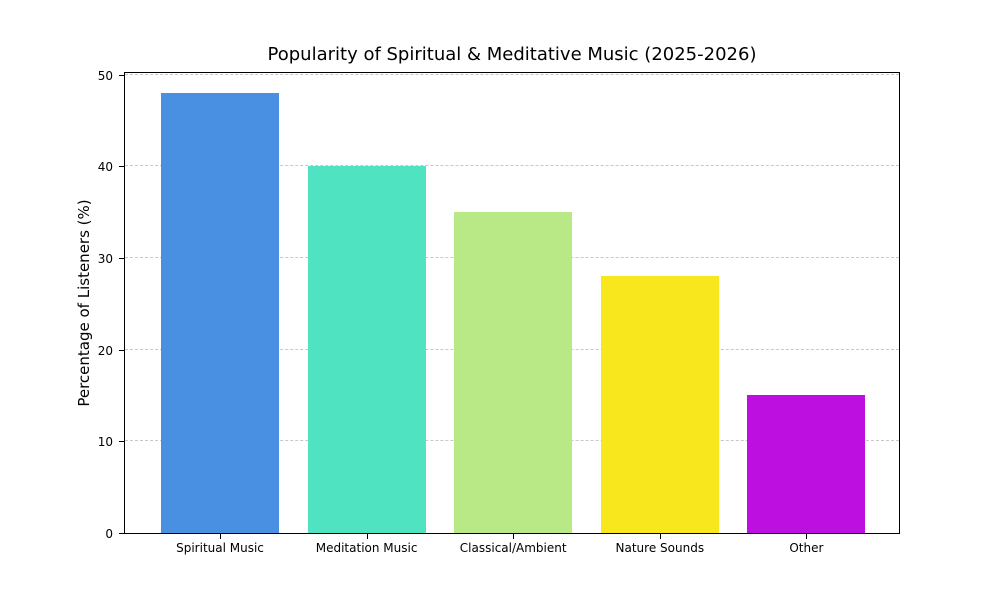 Image resolution: width=1000 pixels, height=600 pixels. Describe the element at coordinates (105, 167) in the screenshot. I see `y-tick-label: 40` at that location.